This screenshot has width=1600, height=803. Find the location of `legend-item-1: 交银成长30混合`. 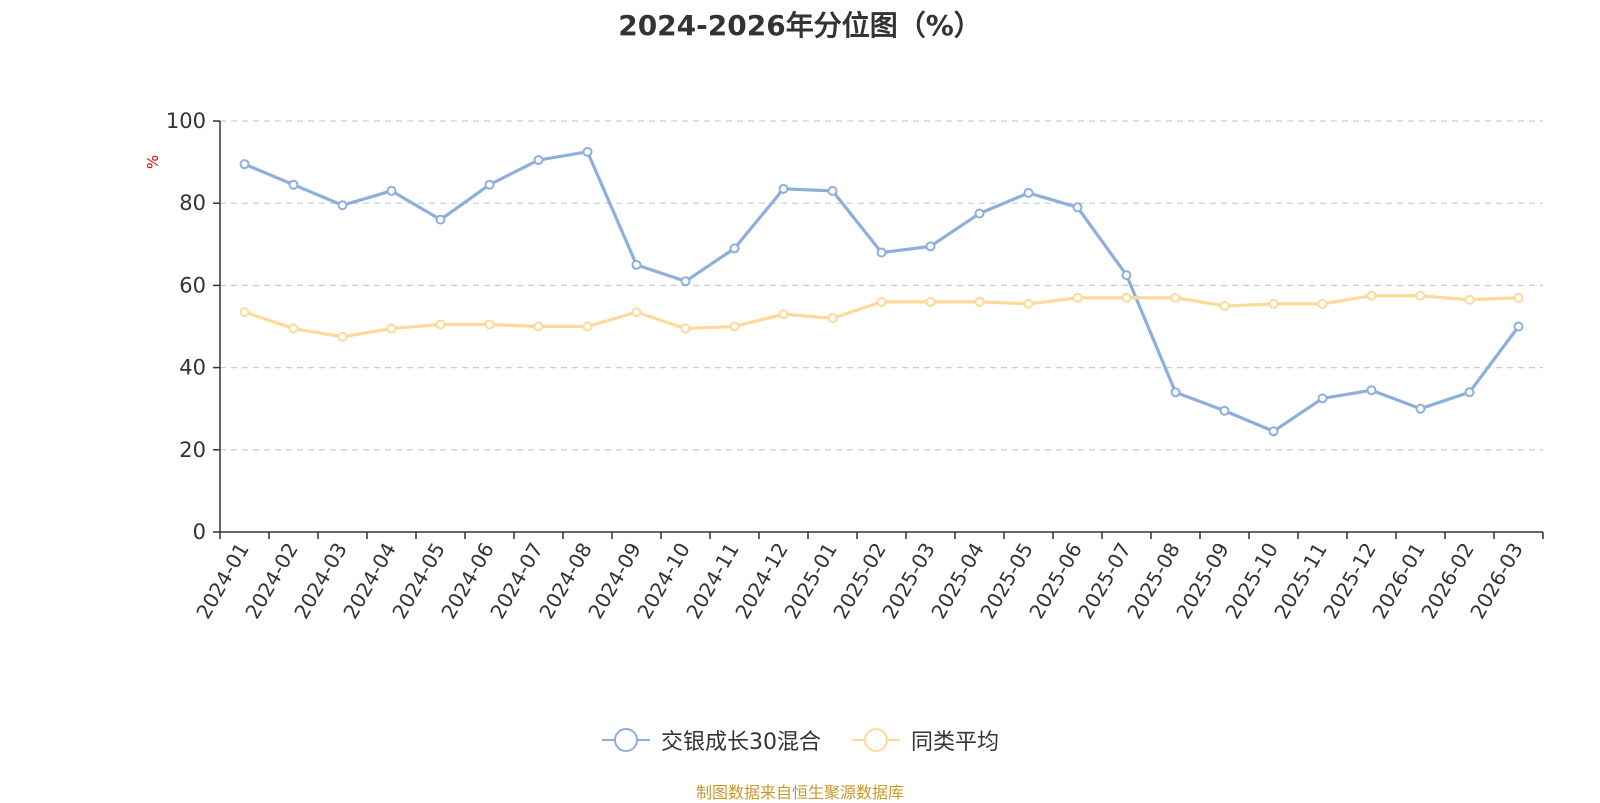

legend-item-1: 交银成长30混合 is located at coordinates (711, 740).